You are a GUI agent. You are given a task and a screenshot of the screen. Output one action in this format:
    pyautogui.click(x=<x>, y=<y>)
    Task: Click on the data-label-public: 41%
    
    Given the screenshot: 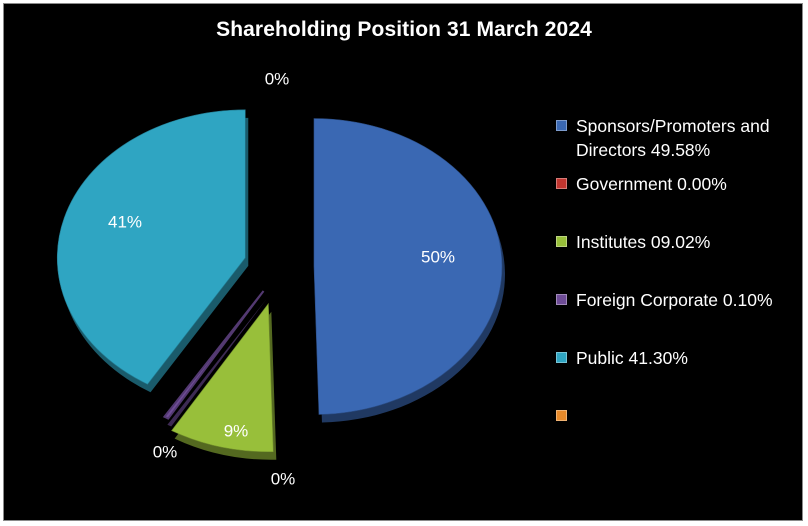 What is the action you would take?
    pyautogui.click(x=125, y=221)
    